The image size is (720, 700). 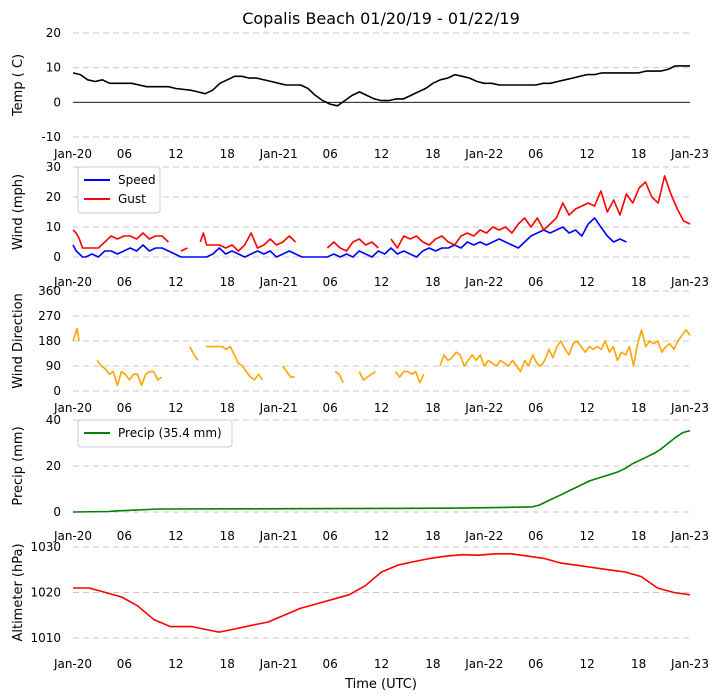 I want to click on y-axis-label: Altimeter (hPa), so click(x=18, y=592).